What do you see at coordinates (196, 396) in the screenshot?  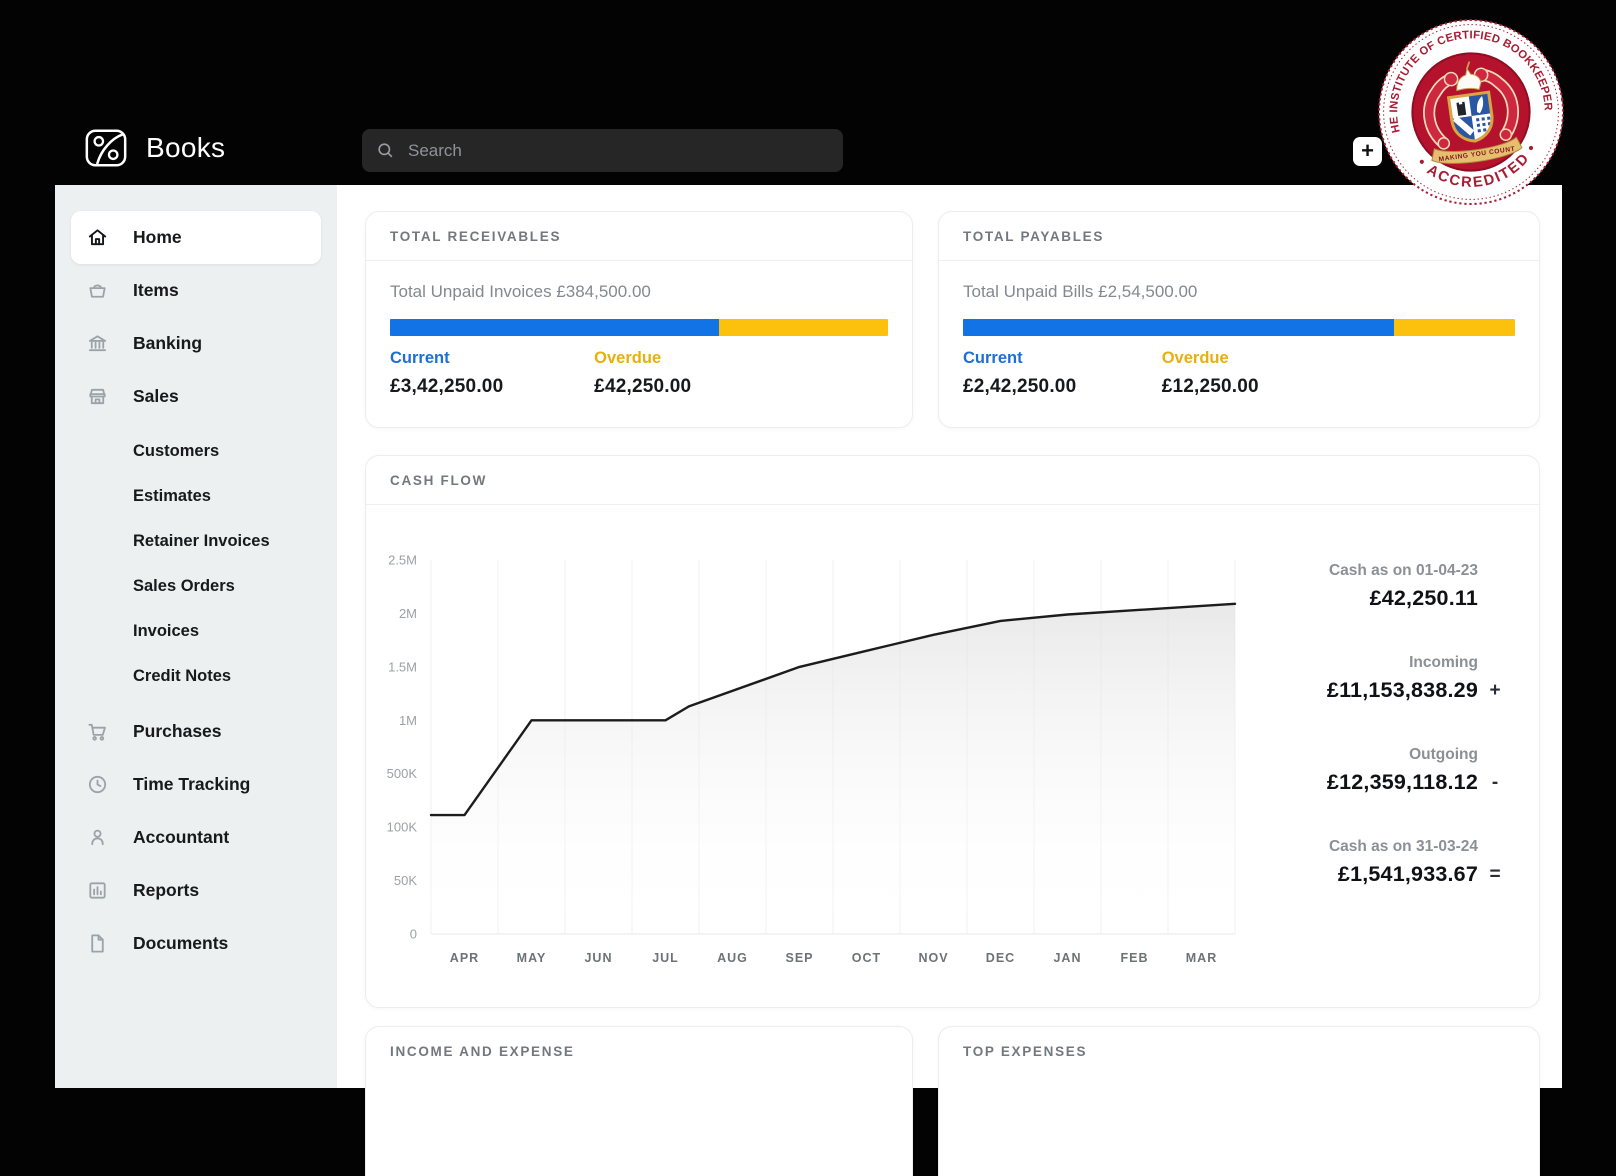 I see `sidebar-item-sales: Sales` at bounding box center [196, 396].